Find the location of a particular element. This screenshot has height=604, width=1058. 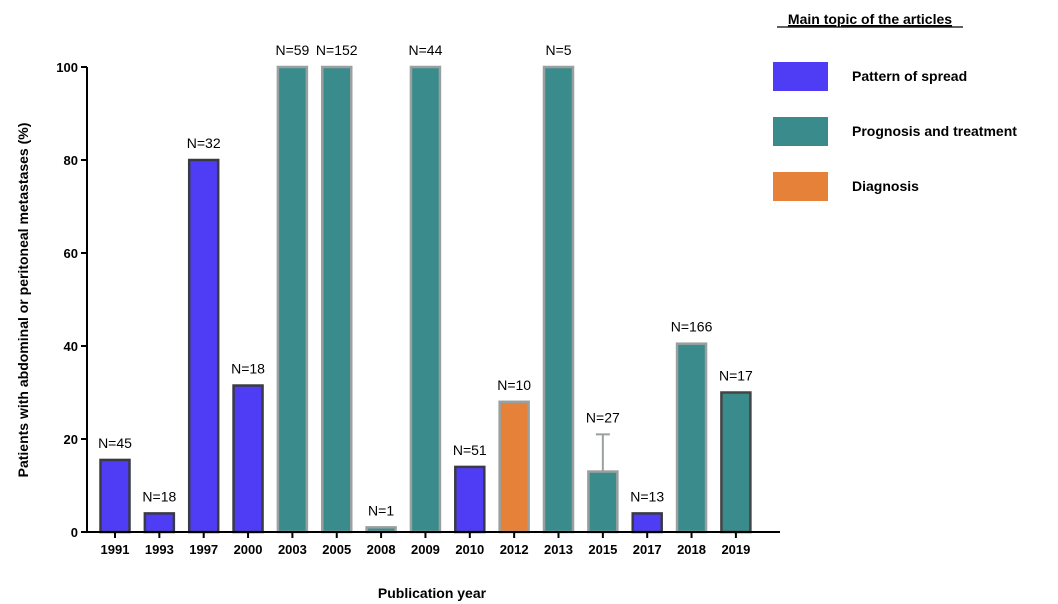

n-label-2009: N=44 is located at coordinates (426, 50).